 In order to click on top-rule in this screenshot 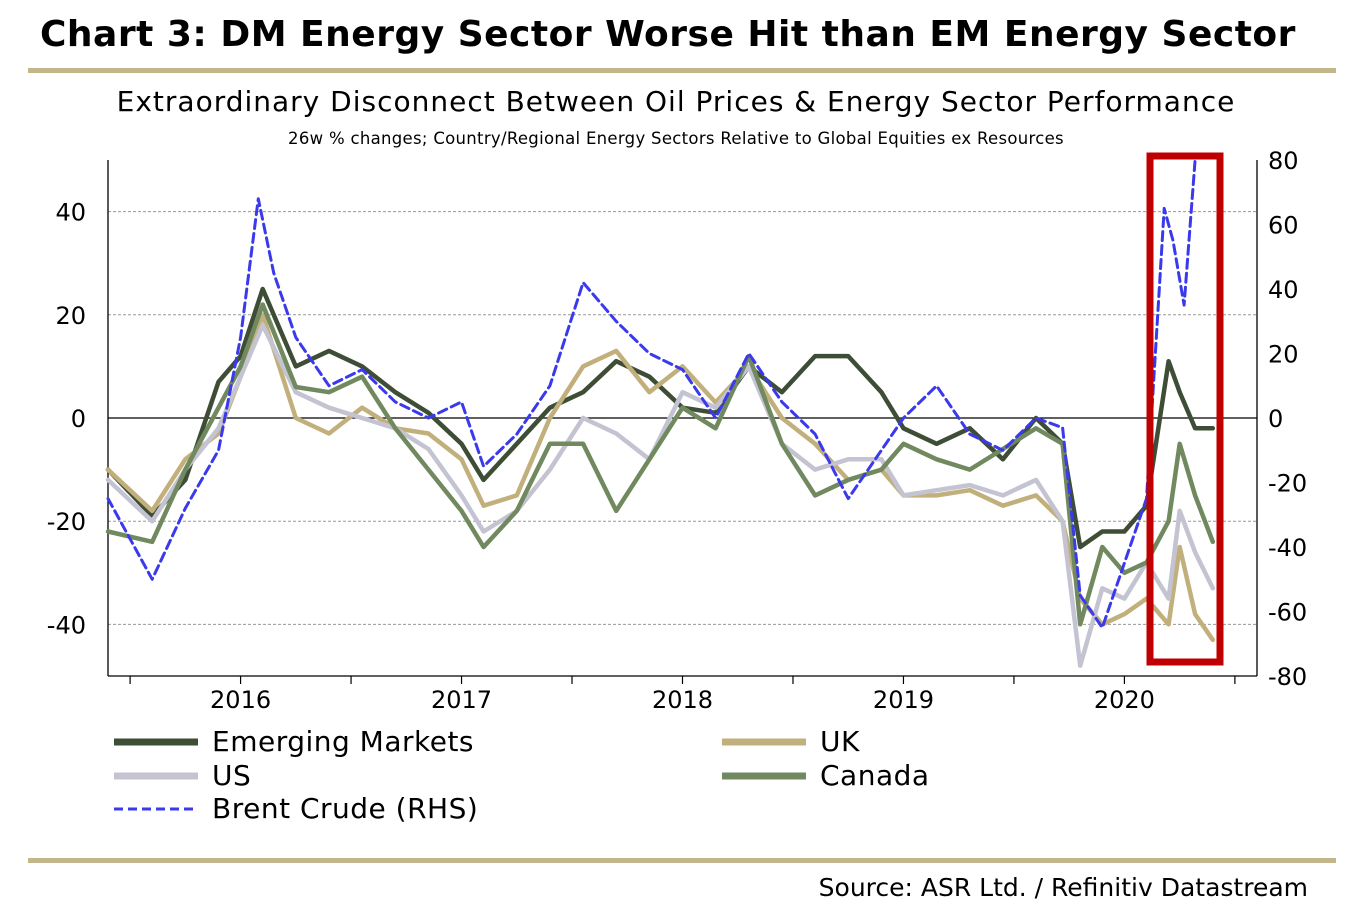, I will do `click(682, 70)`.